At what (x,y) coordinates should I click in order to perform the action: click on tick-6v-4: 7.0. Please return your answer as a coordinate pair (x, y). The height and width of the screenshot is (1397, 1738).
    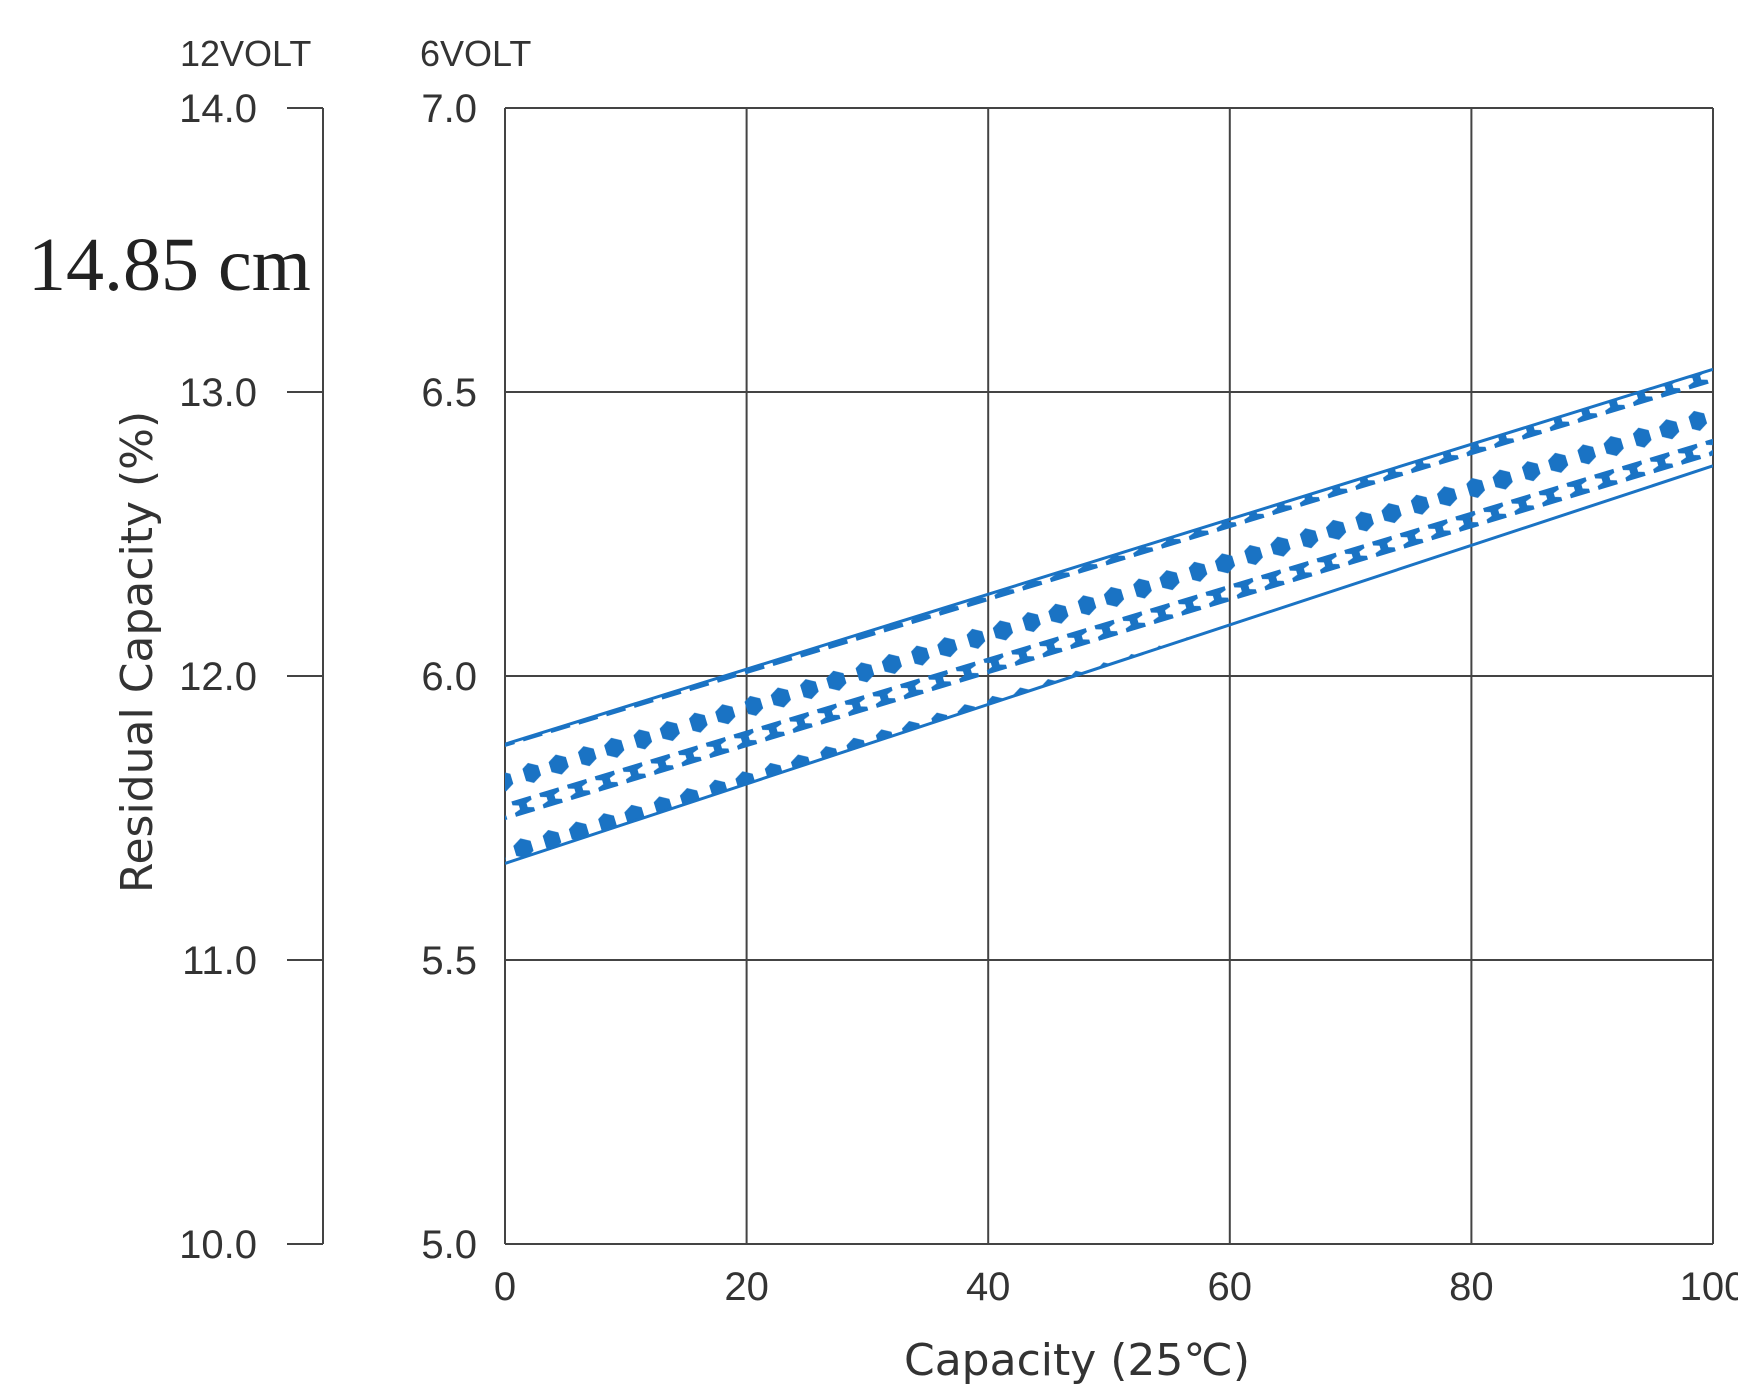
    Looking at the image, I should click on (449, 109).